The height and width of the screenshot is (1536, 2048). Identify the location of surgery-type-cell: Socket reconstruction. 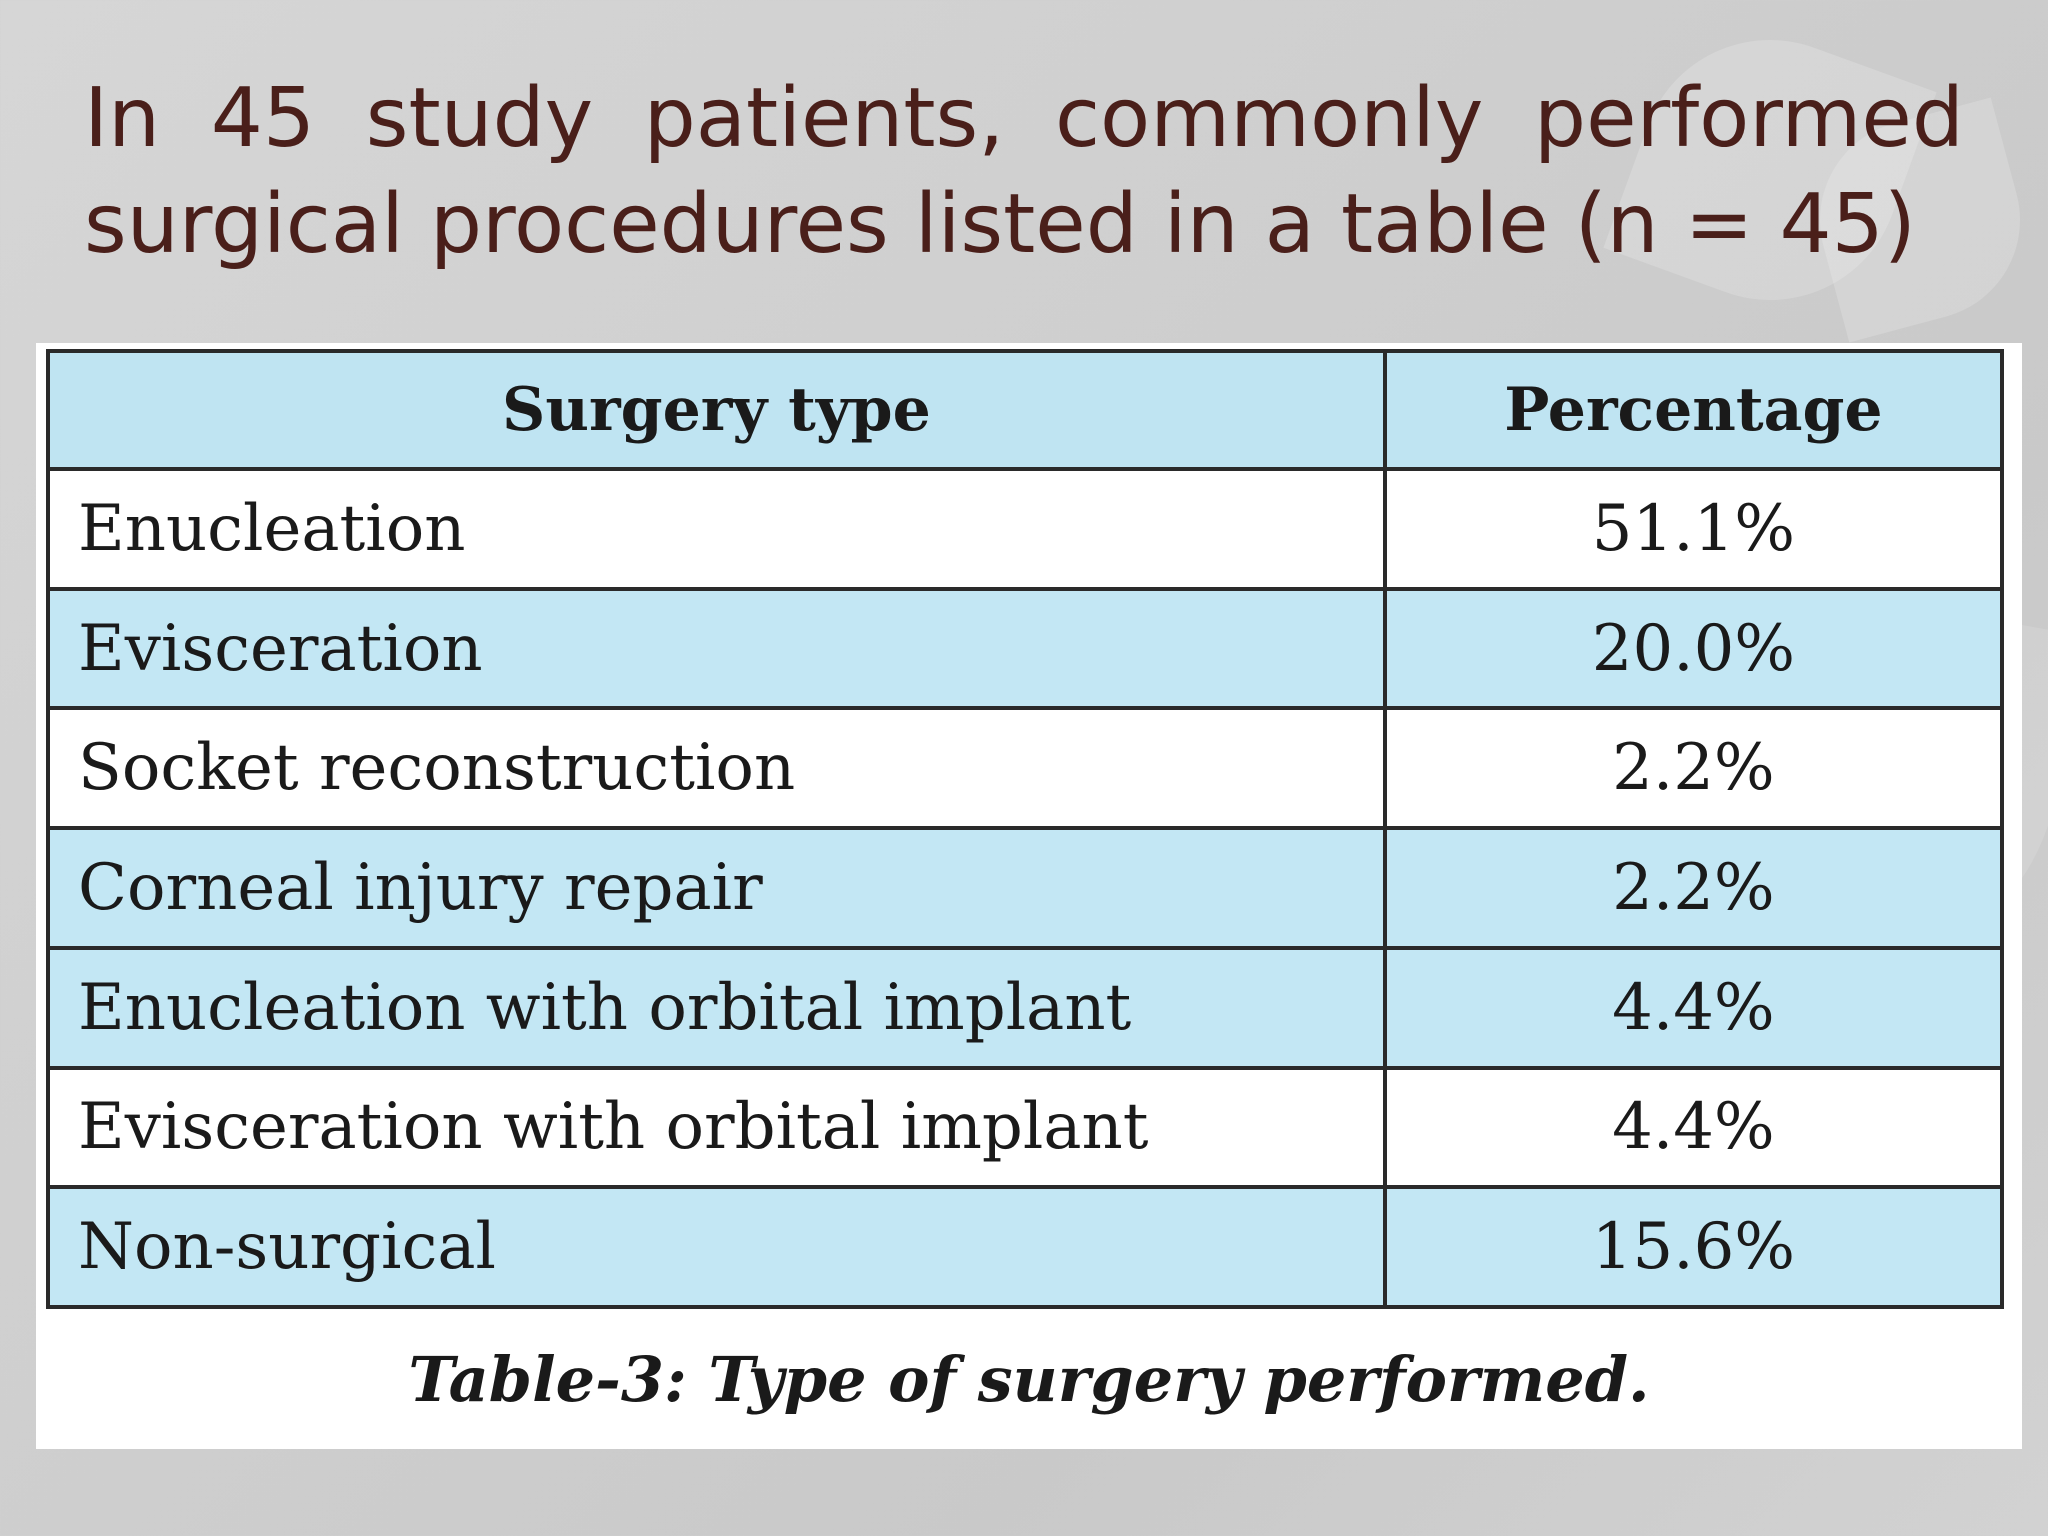
(716, 768).